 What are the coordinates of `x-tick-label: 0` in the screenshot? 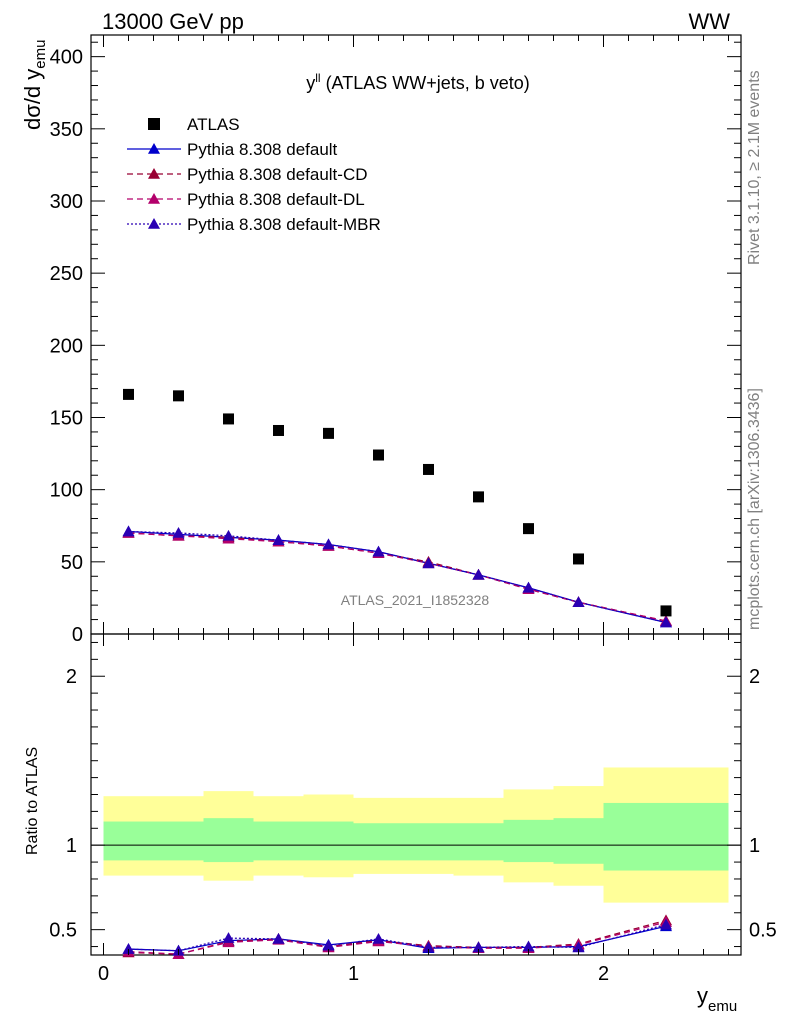 It's located at (103, 974).